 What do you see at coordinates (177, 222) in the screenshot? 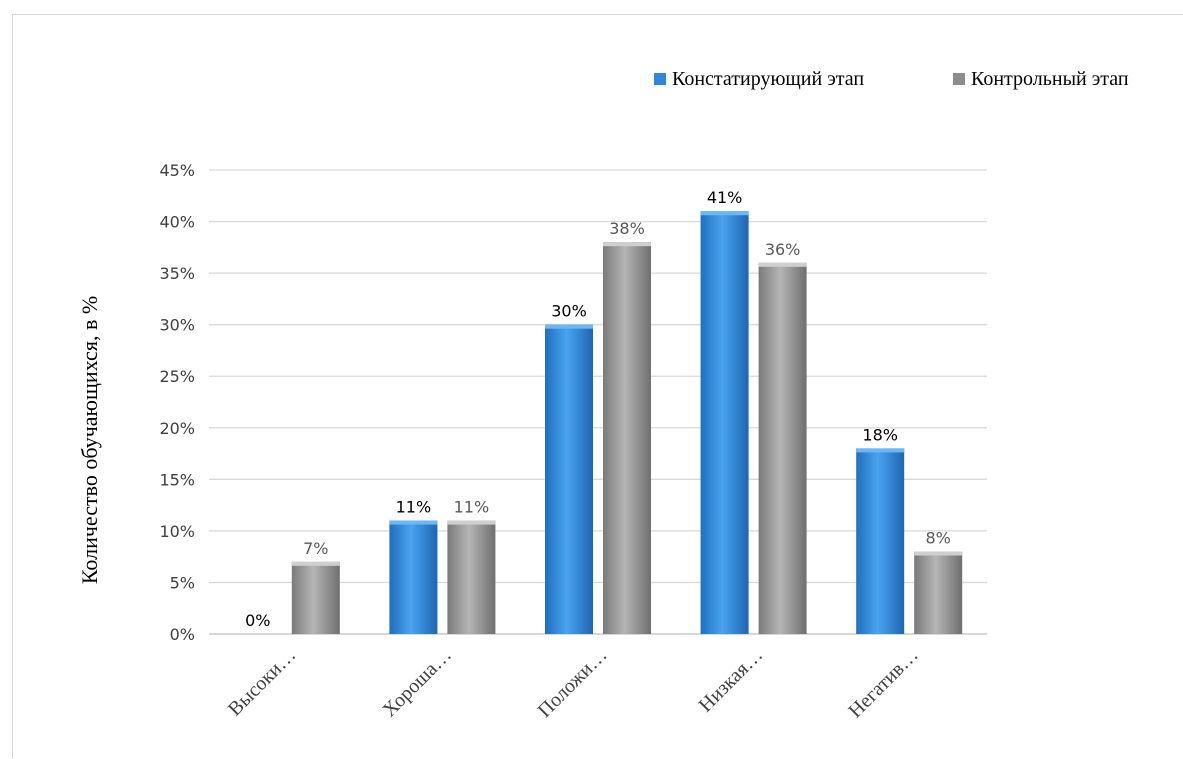
I see `y-tick-label: 40%` at bounding box center [177, 222].